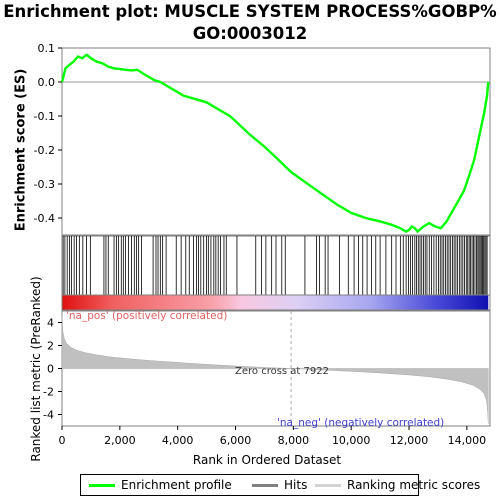 The width and height of the screenshot is (500, 500). What do you see at coordinates (21, 150) in the screenshot?
I see `es-axis-title: Enrichment score (ES)` at bounding box center [21, 150].